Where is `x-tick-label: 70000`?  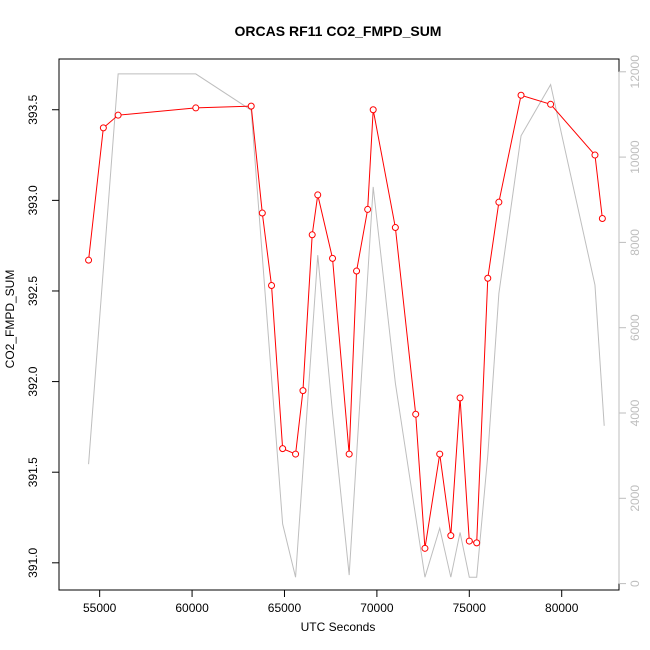 x-tick-label: 70000 is located at coordinates (377, 608).